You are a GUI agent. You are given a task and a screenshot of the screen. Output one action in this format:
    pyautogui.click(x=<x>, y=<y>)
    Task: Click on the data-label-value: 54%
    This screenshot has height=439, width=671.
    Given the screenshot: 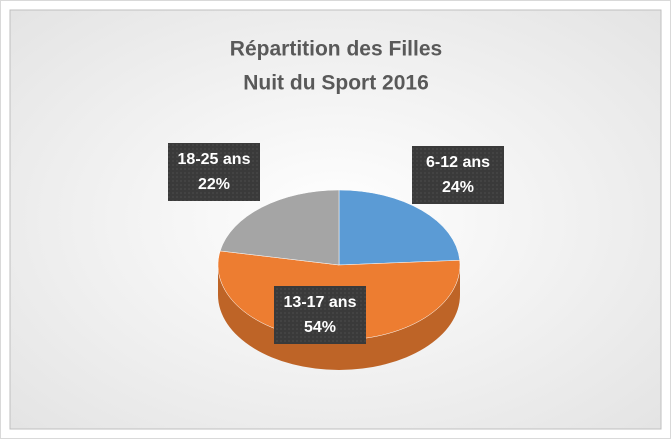 What is the action you would take?
    pyautogui.click(x=320, y=327)
    